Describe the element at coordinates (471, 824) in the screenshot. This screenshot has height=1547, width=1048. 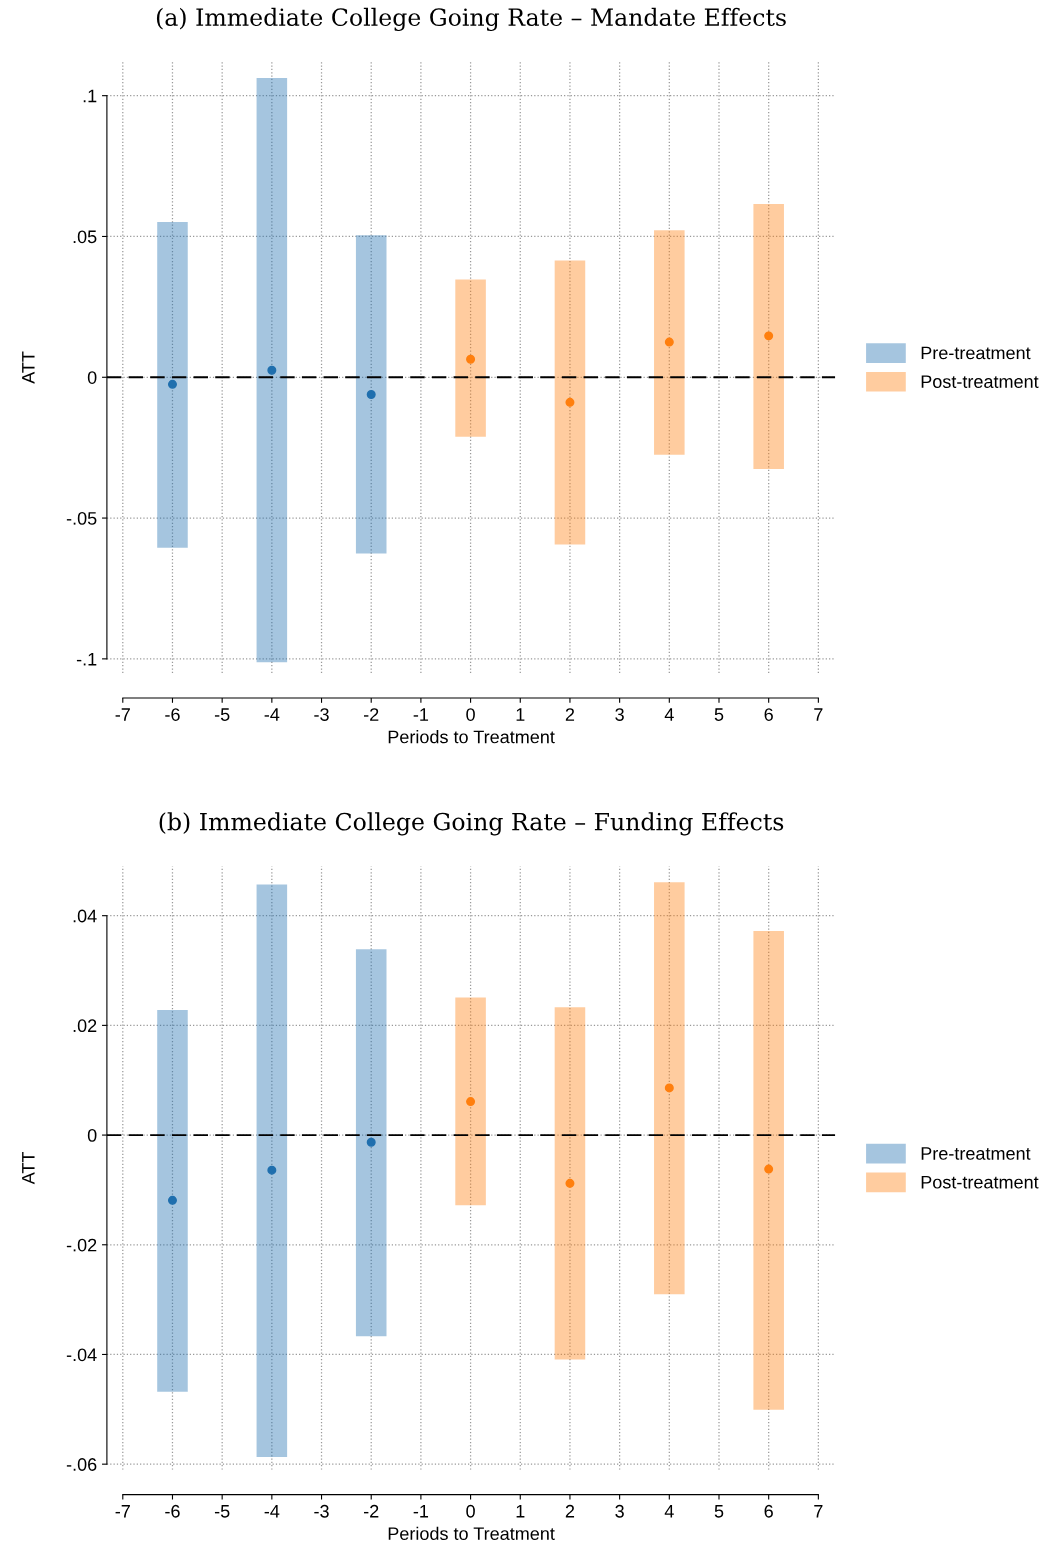
I see `chart-title: (b) Immediate College Going Rate – Funding Effects` at that location.